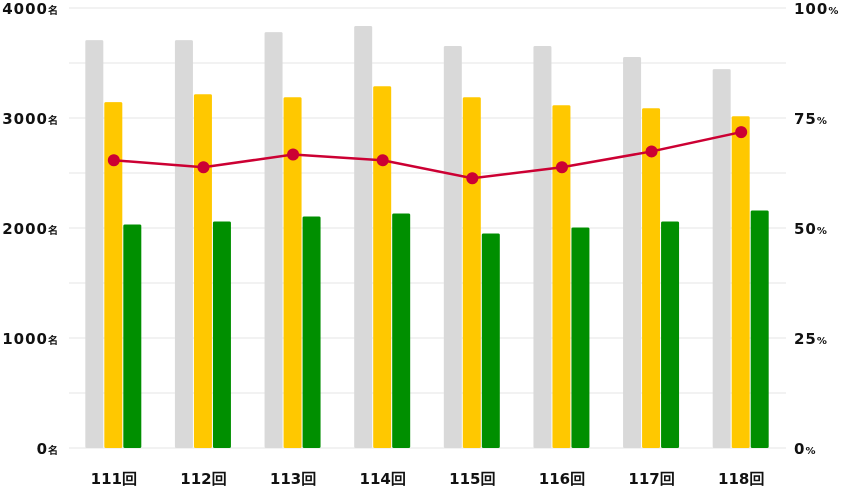 This screenshot has width=841, height=502. Describe the element at coordinates (811, 339) in the screenshot. I see `right-tick-label: 25%` at that location.